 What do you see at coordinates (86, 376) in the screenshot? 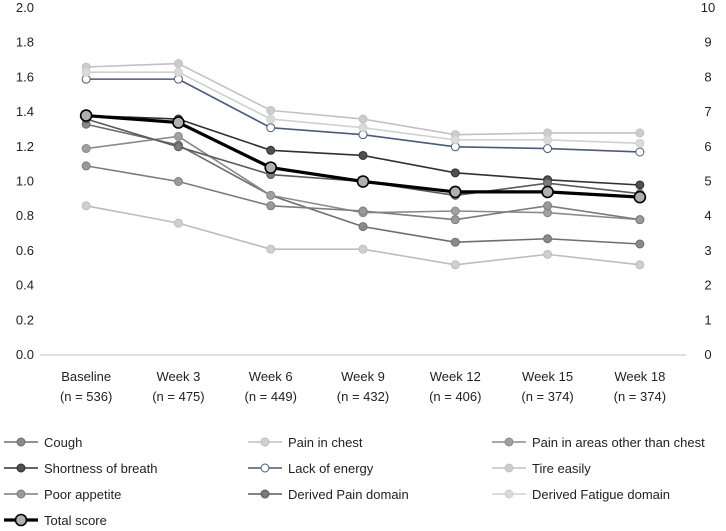
I see `x-tick-label: Baseline` at bounding box center [86, 376].